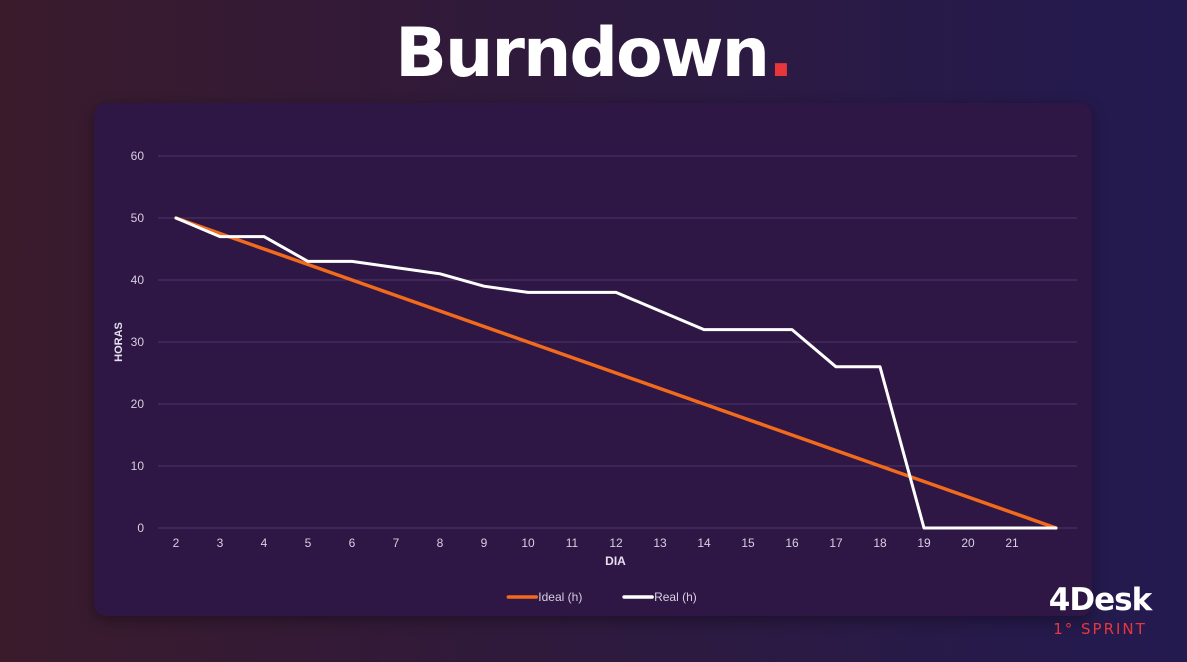  I want to click on x-tick-label: 3, so click(220, 543).